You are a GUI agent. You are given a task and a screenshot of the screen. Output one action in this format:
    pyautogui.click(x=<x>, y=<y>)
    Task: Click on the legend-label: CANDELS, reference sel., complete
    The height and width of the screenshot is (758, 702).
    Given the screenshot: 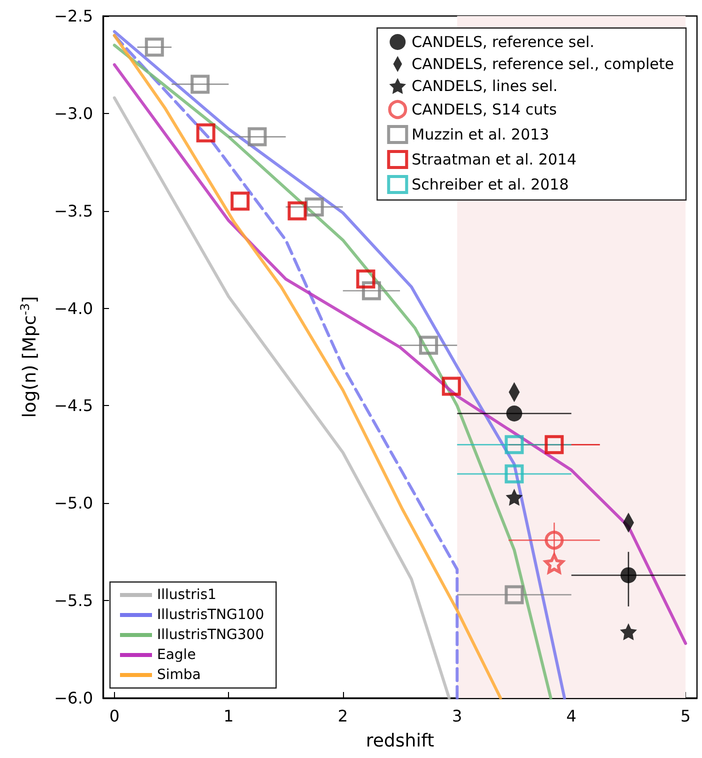 What is the action you would take?
    pyautogui.click(x=543, y=64)
    